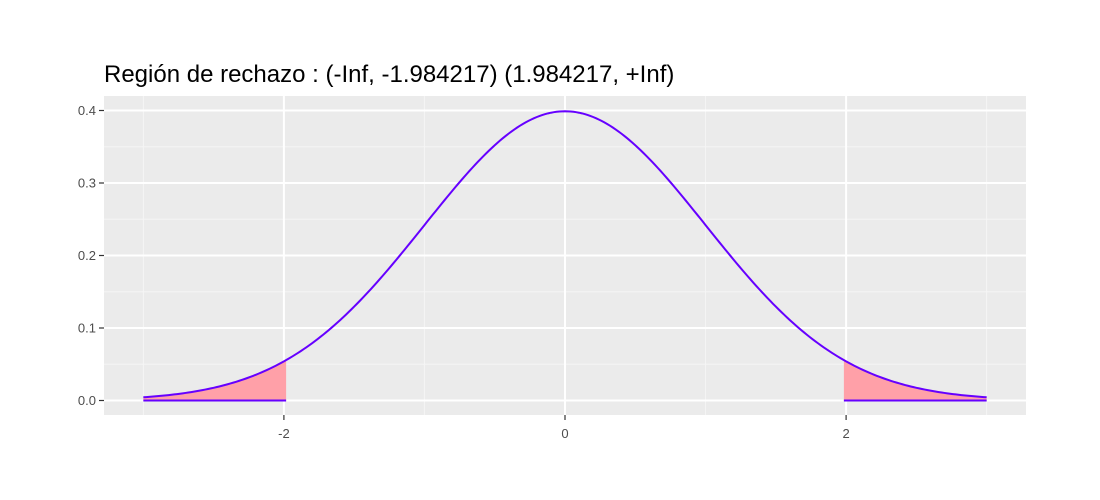  I want to click on x-tick-label: 0, so click(564, 433).